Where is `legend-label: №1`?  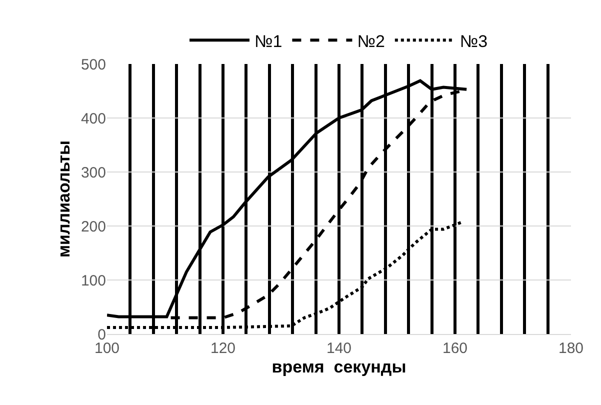 legend-label: №1 is located at coordinates (268, 41).